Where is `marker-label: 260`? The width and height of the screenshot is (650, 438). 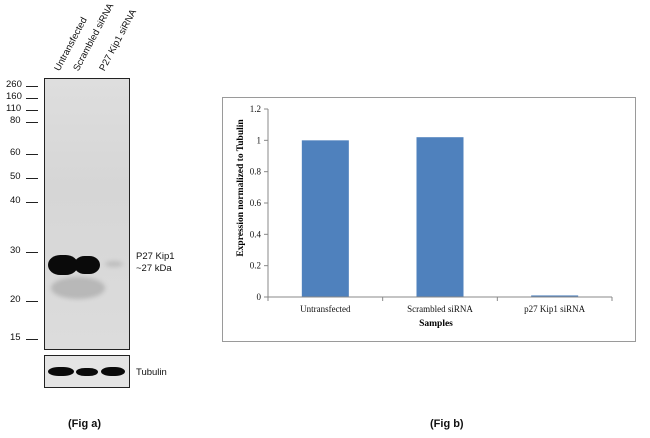 marker-label: 260 is located at coordinates (14, 84).